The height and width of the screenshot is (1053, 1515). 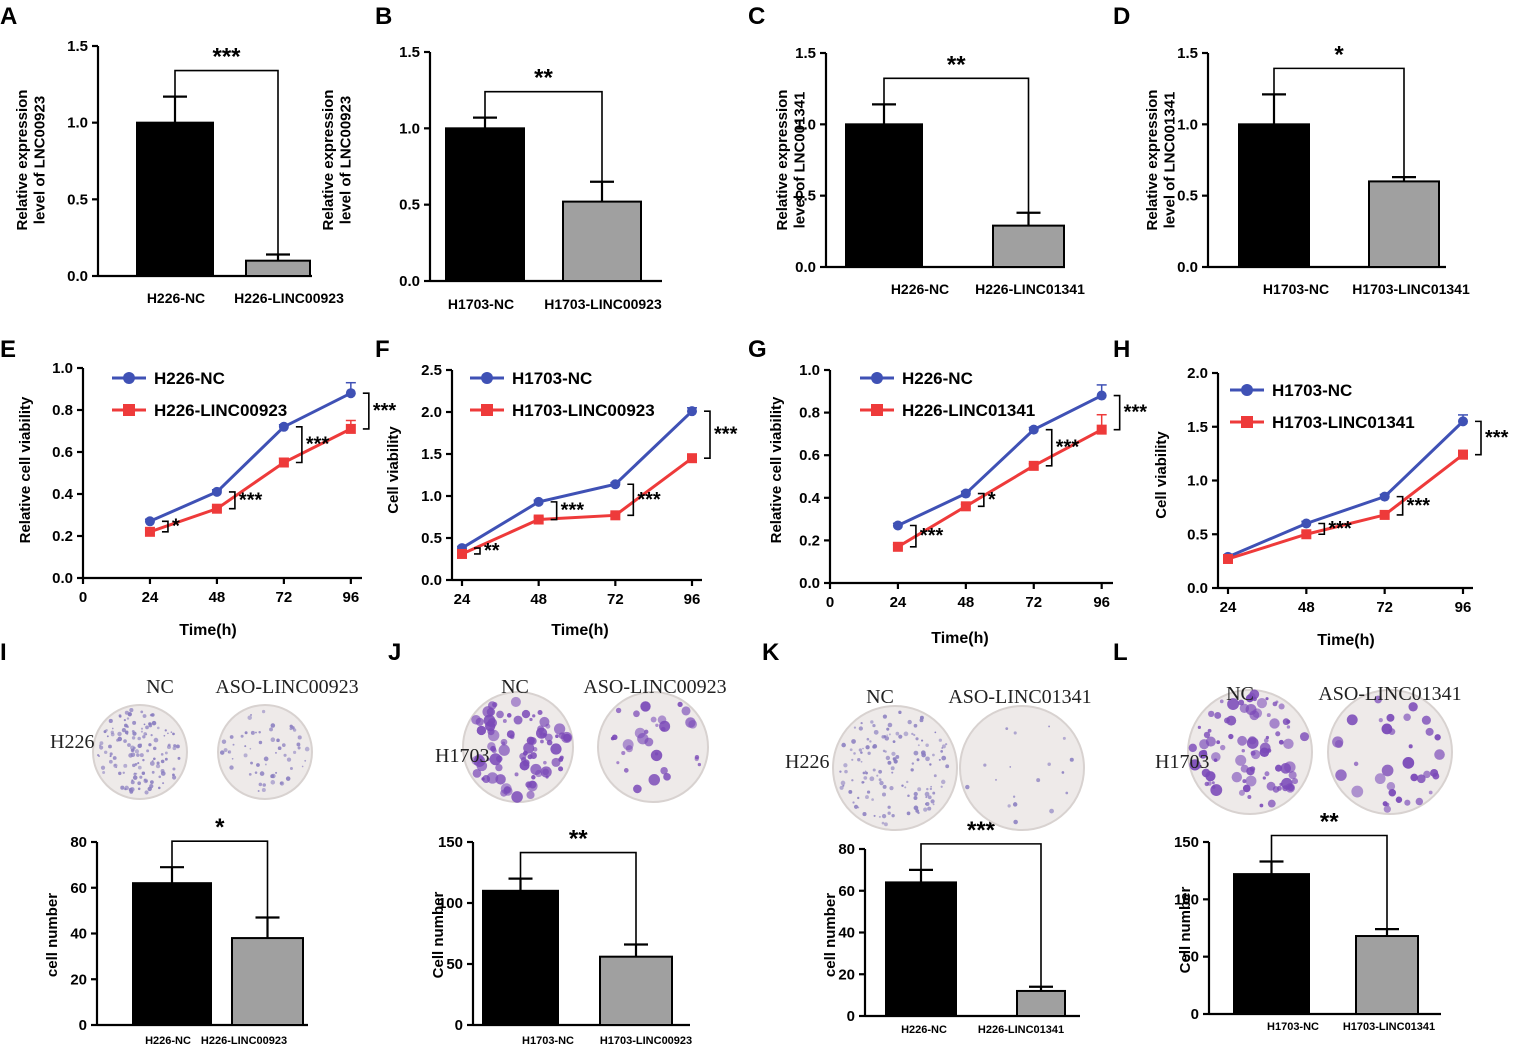 I want to click on y-tick-label: 2.0, so click(x=431, y=412).